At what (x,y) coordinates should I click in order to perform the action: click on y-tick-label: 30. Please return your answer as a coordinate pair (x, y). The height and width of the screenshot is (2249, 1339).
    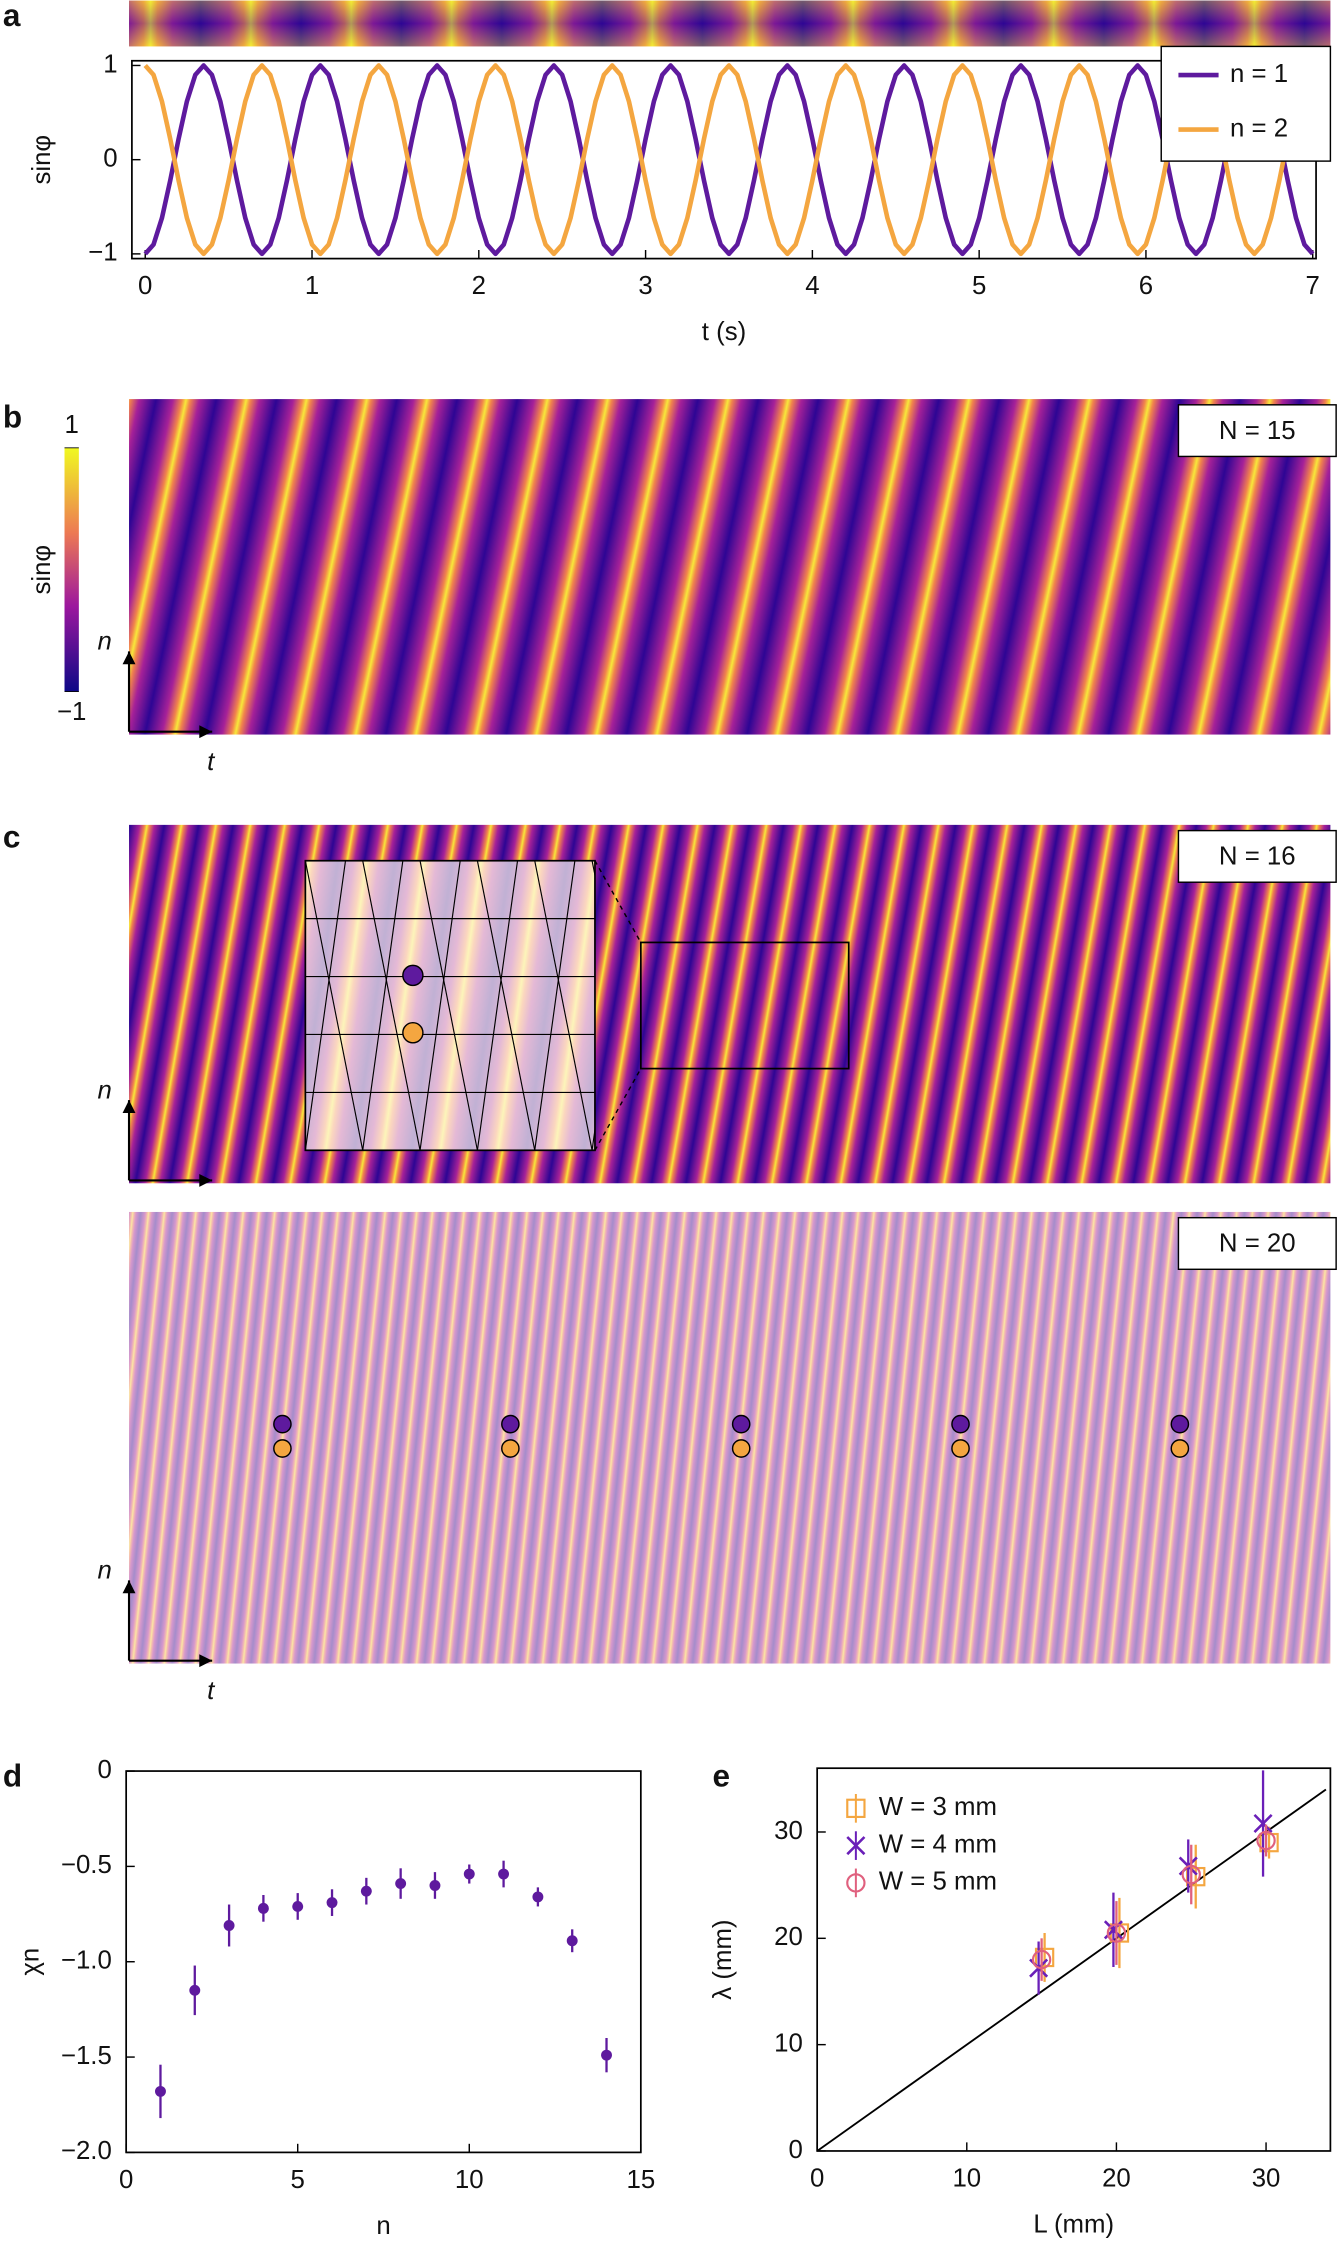
    Looking at the image, I should click on (788, 1831).